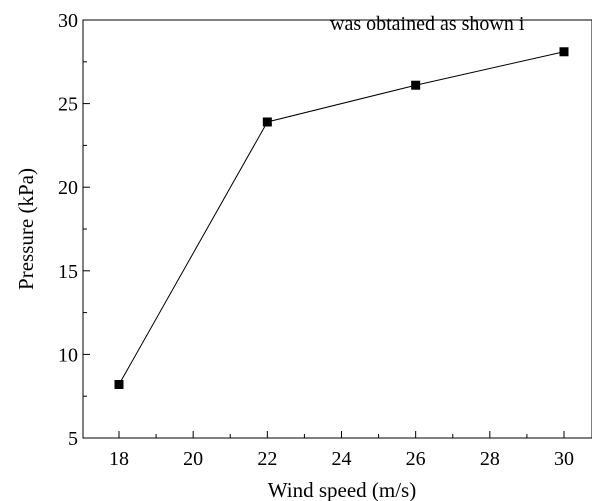 This screenshot has height=501, width=592. I want to click on y-tick-label: 25, so click(68, 105).